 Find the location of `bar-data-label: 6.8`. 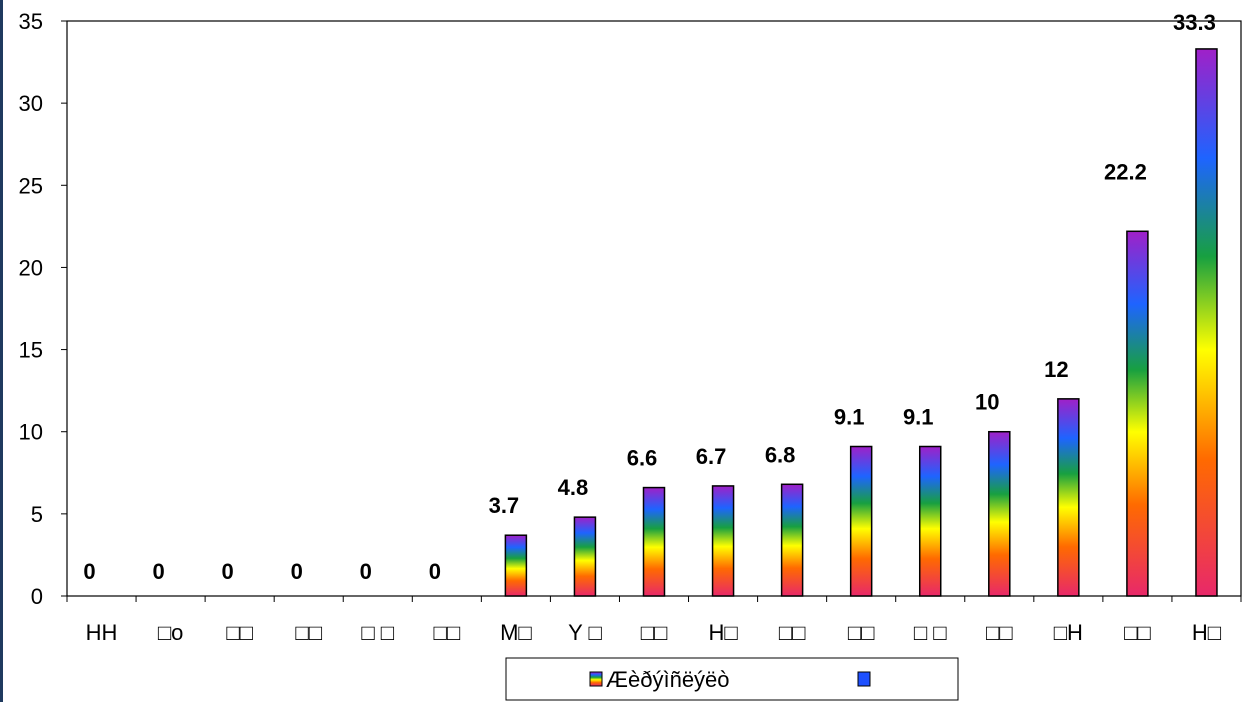

bar-data-label: 6.8 is located at coordinates (780, 454).